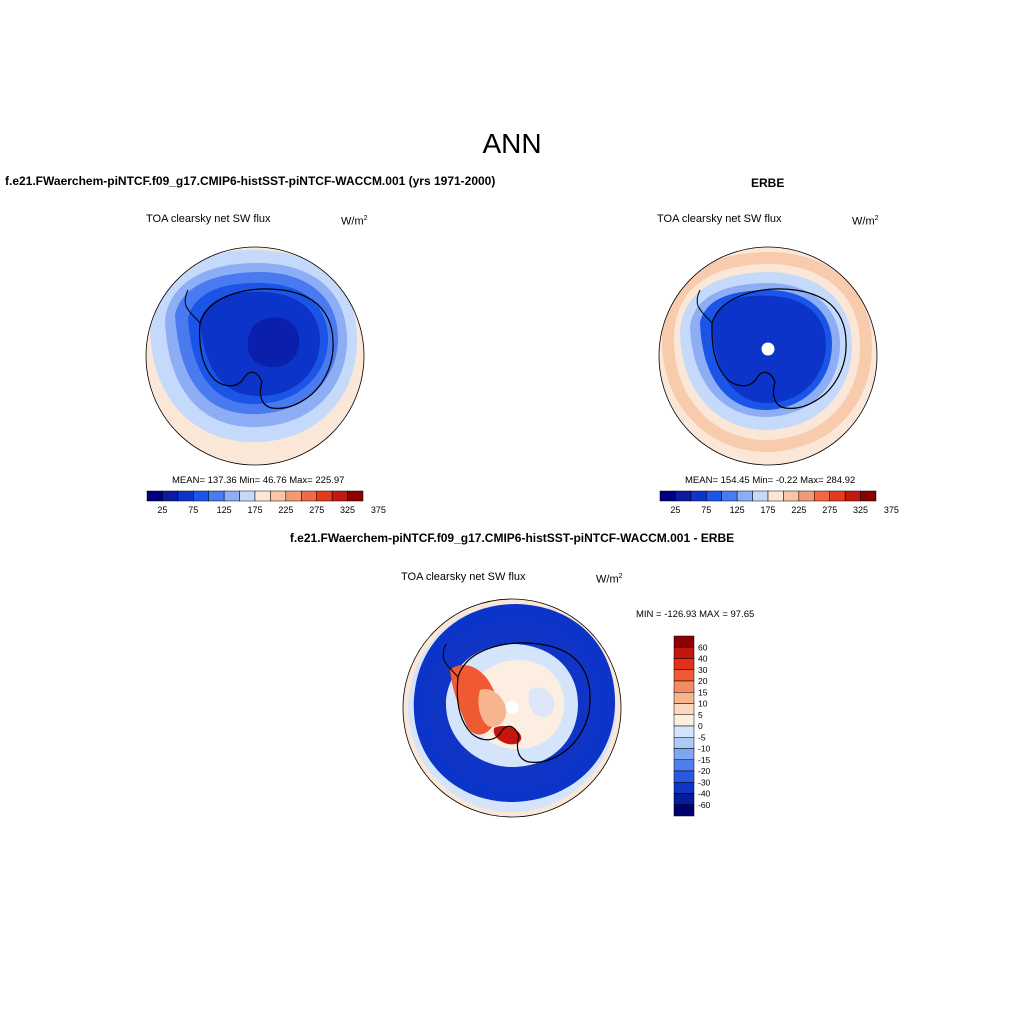 The image size is (1024, 1024). What do you see at coordinates (704, 749) in the screenshot?
I see `colorbar-tick-label: -10` at bounding box center [704, 749].